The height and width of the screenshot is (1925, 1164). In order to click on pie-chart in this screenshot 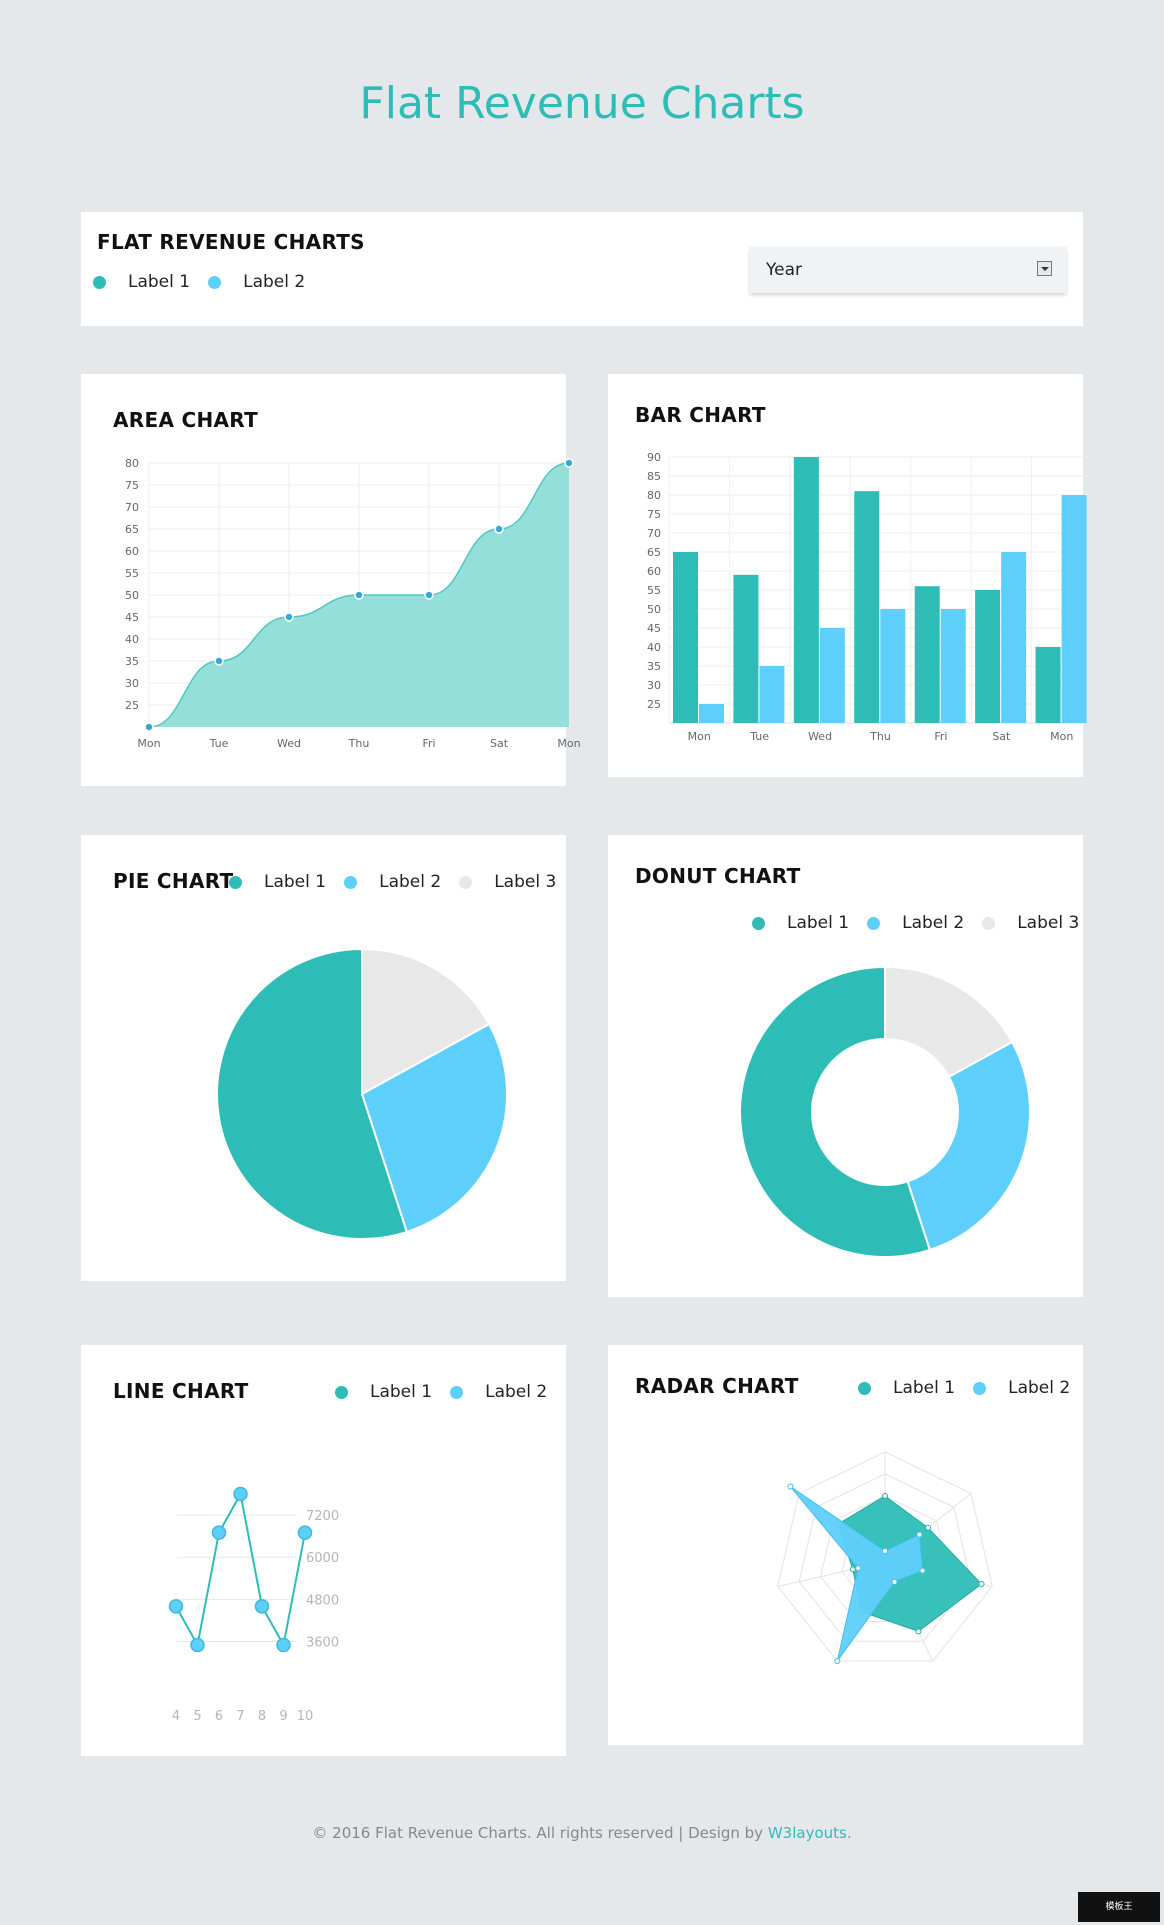, I will do `click(362, 1093)`.